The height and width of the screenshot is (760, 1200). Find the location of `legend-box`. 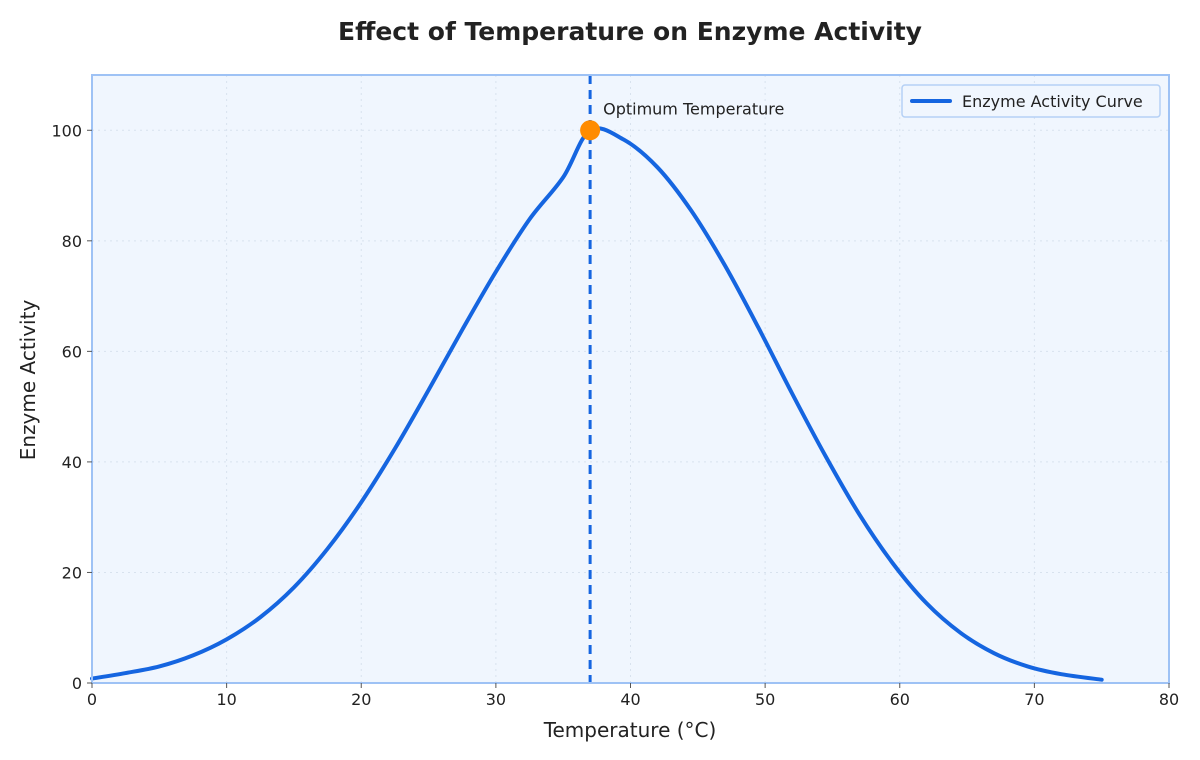

legend-box is located at coordinates (1031, 101).